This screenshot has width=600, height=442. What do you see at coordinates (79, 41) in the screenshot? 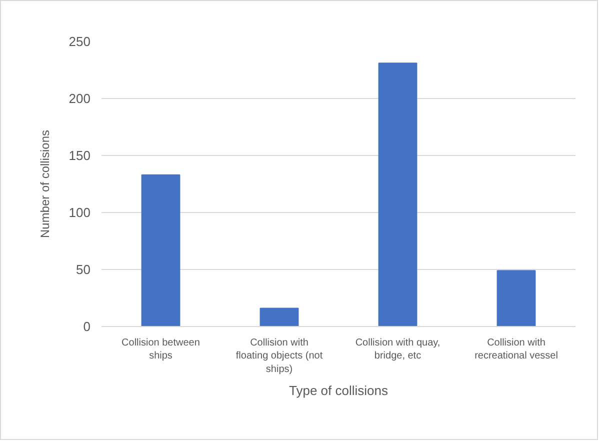
I see `y-tick-label: 250` at bounding box center [79, 41].